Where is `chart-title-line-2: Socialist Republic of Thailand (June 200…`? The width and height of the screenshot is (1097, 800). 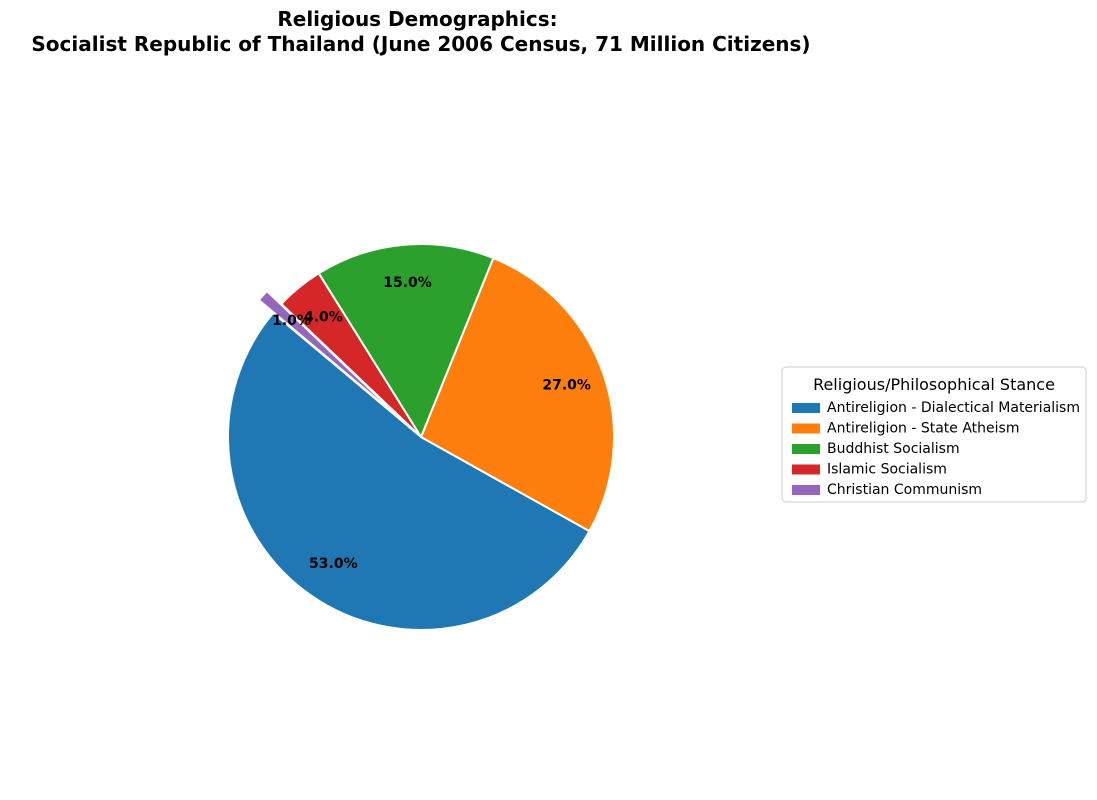
chart-title-line-2: Socialist Republic of Thailand (June 200… is located at coordinates (420, 44).